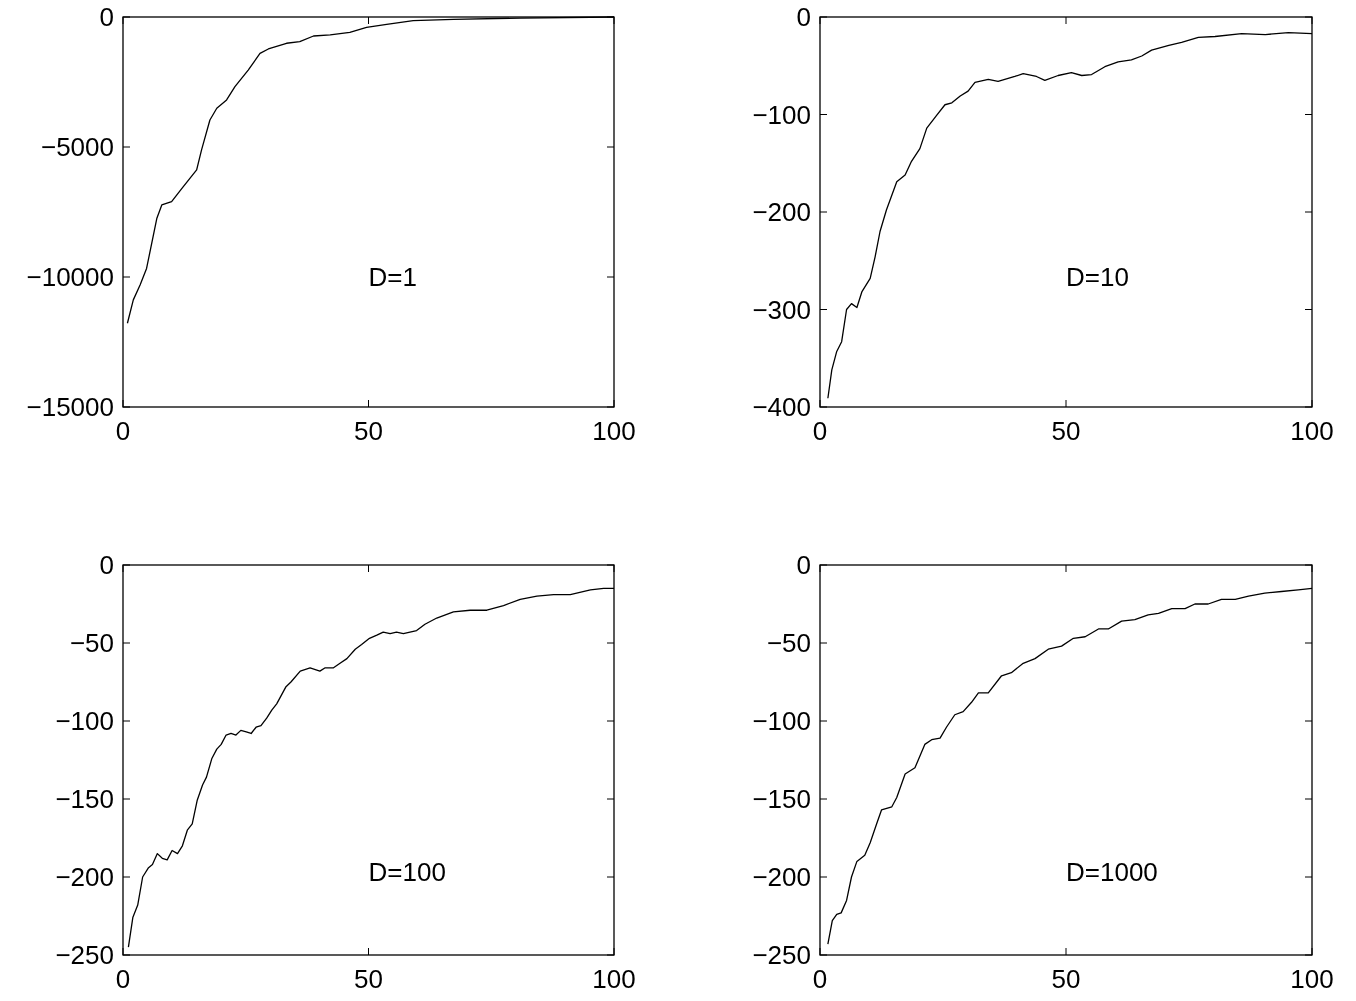 This screenshot has width=1356, height=1001. Describe the element at coordinates (392, 277) in the screenshot. I see `annotation: D=1` at that location.